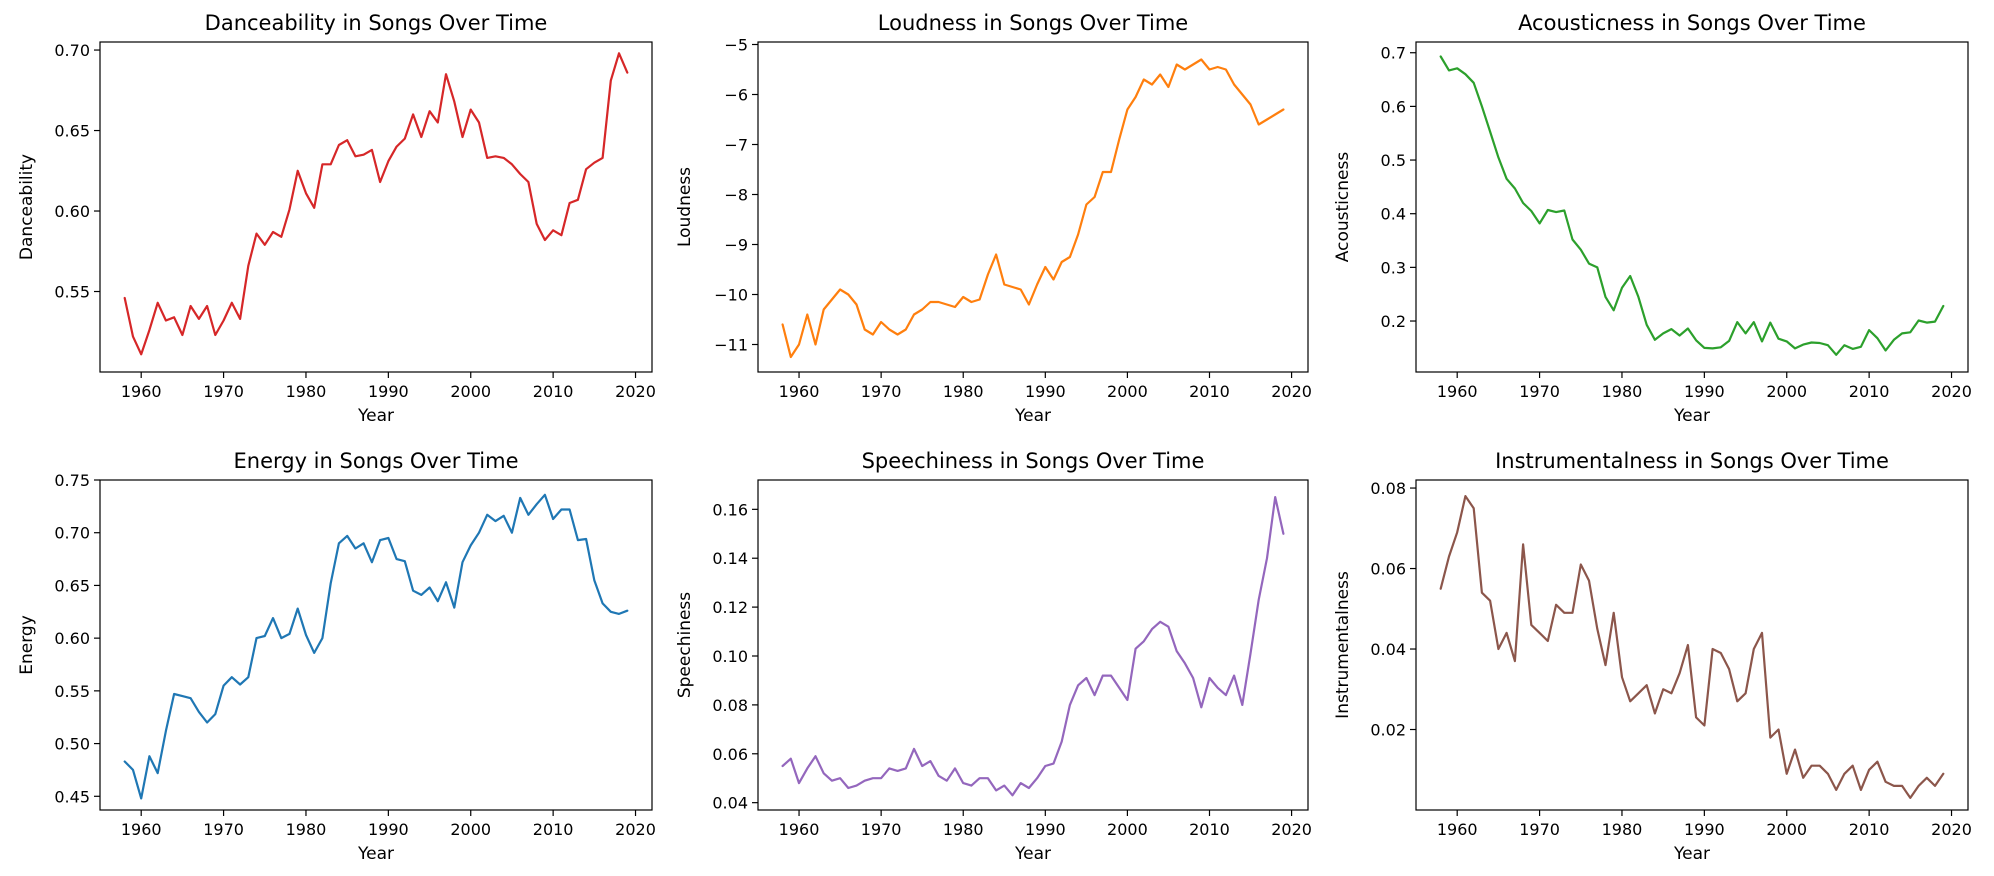 The height and width of the screenshot is (876, 1994). What do you see at coordinates (731, 345) in the screenshot?
I see `chart-1-y-tick-label-0: −11` at bounding box center [731, 345].